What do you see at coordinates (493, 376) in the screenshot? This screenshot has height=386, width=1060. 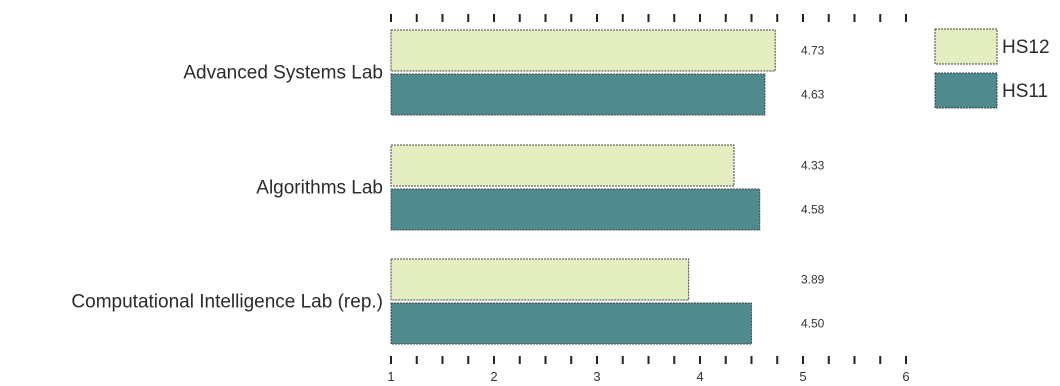 I see `x-tick-label: 2` at bounding box center [493, 376].